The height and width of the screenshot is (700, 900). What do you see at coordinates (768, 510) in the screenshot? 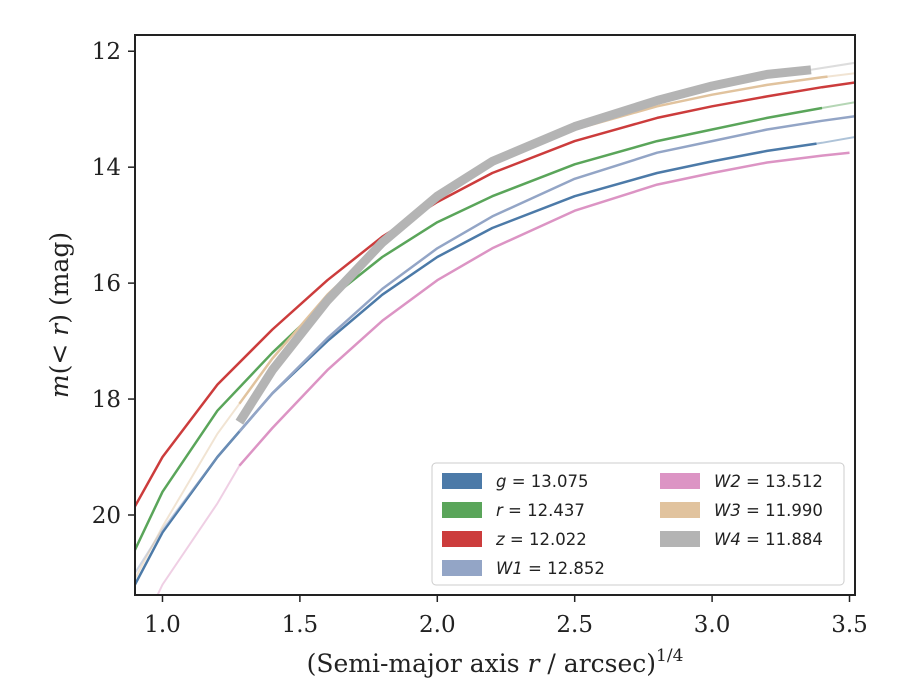
I see `legend-label-W3: W3 = 11.990` at bounding box center [768, 510].